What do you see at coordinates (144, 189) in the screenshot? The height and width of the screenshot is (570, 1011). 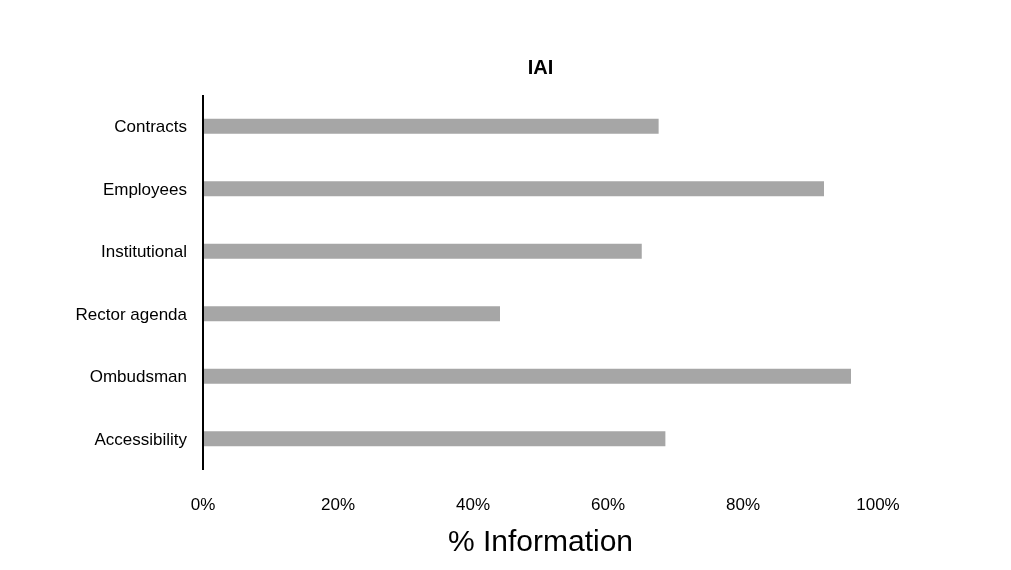 I see `y-tick-label: Employees` at bounding box center [144, 189].